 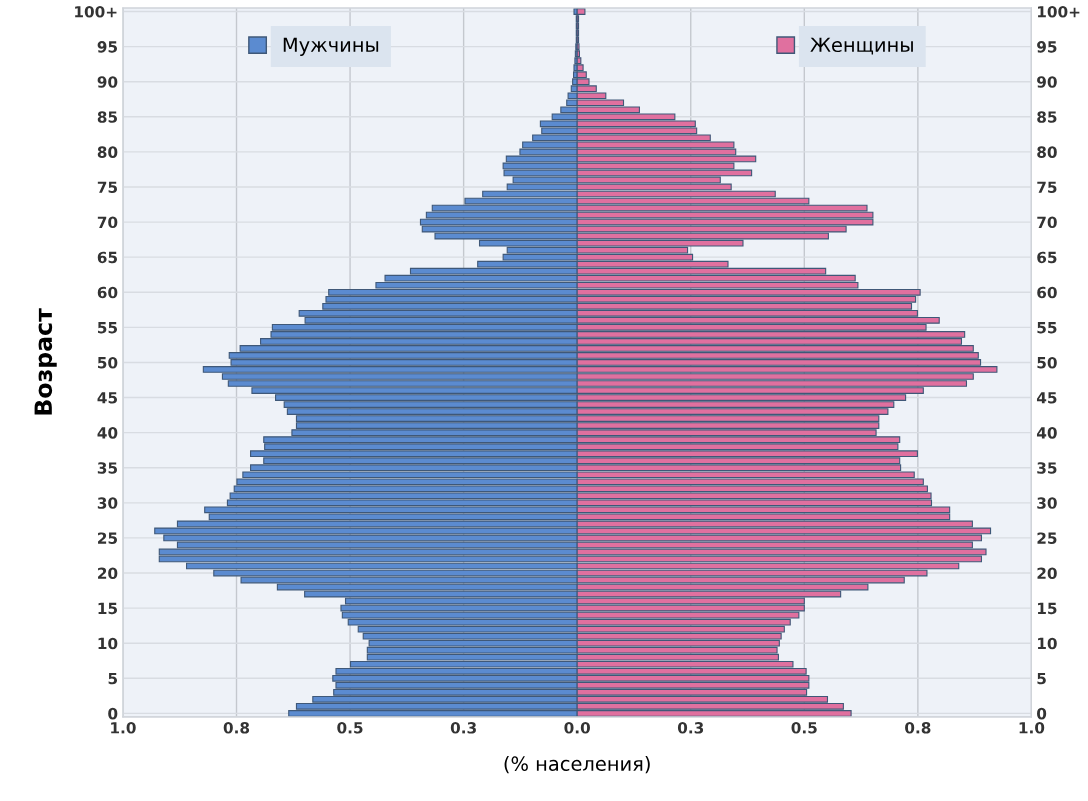 I want to click on category-label: 15, so click(x=108, y=608).